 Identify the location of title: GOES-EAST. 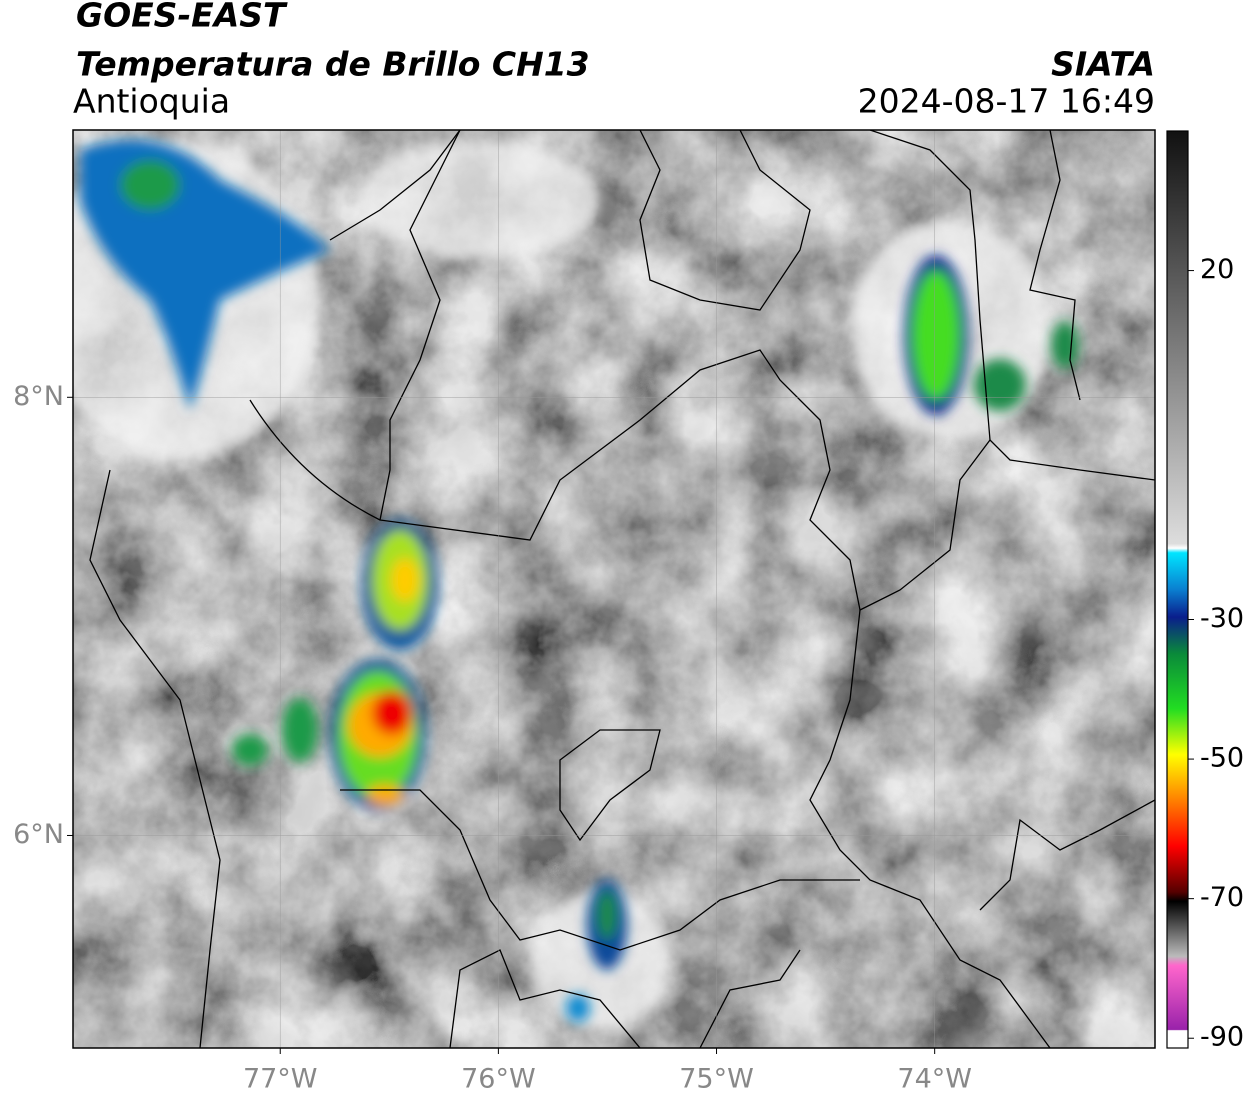
(182, 17).